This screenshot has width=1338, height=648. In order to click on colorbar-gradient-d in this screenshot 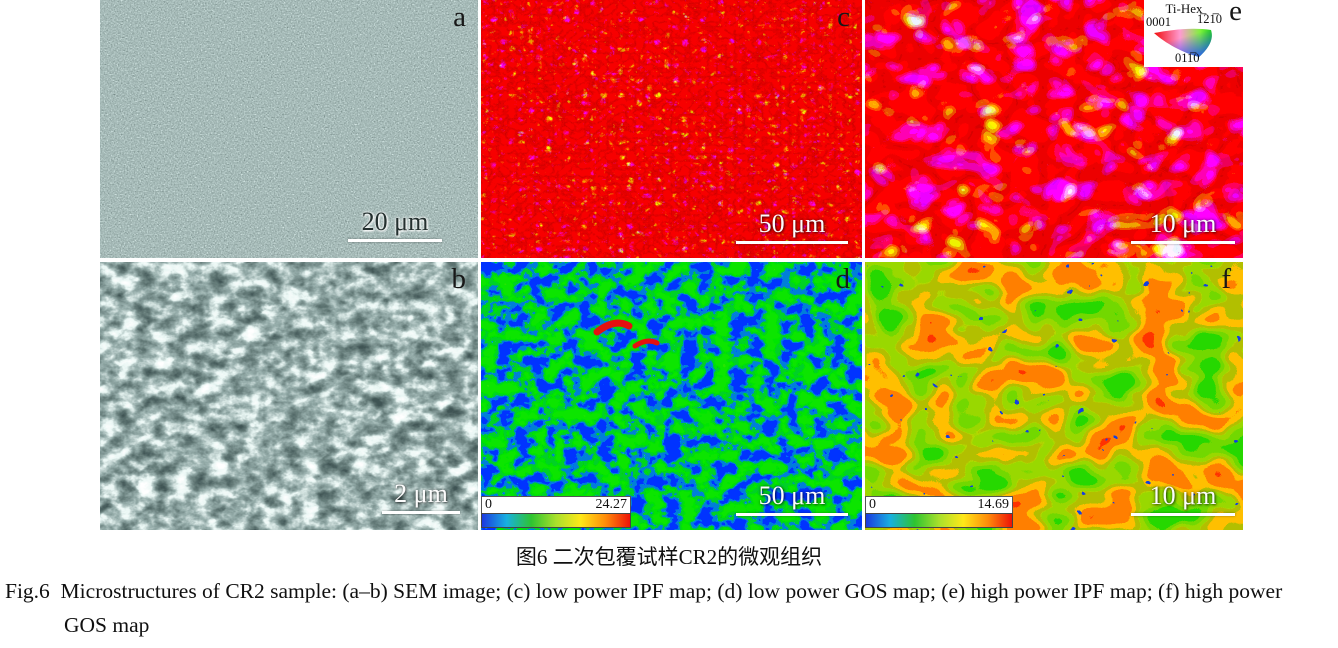, I will do `click(556, 520)`.